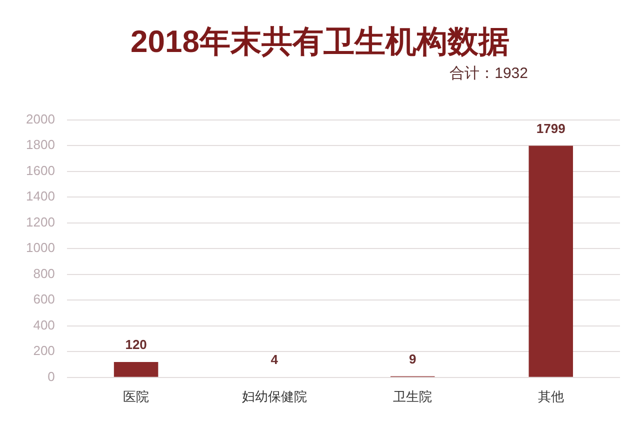  Describe the element at coordinates (40, 118) in the screenshot. I see `y-tick-label: 2000` at that location.